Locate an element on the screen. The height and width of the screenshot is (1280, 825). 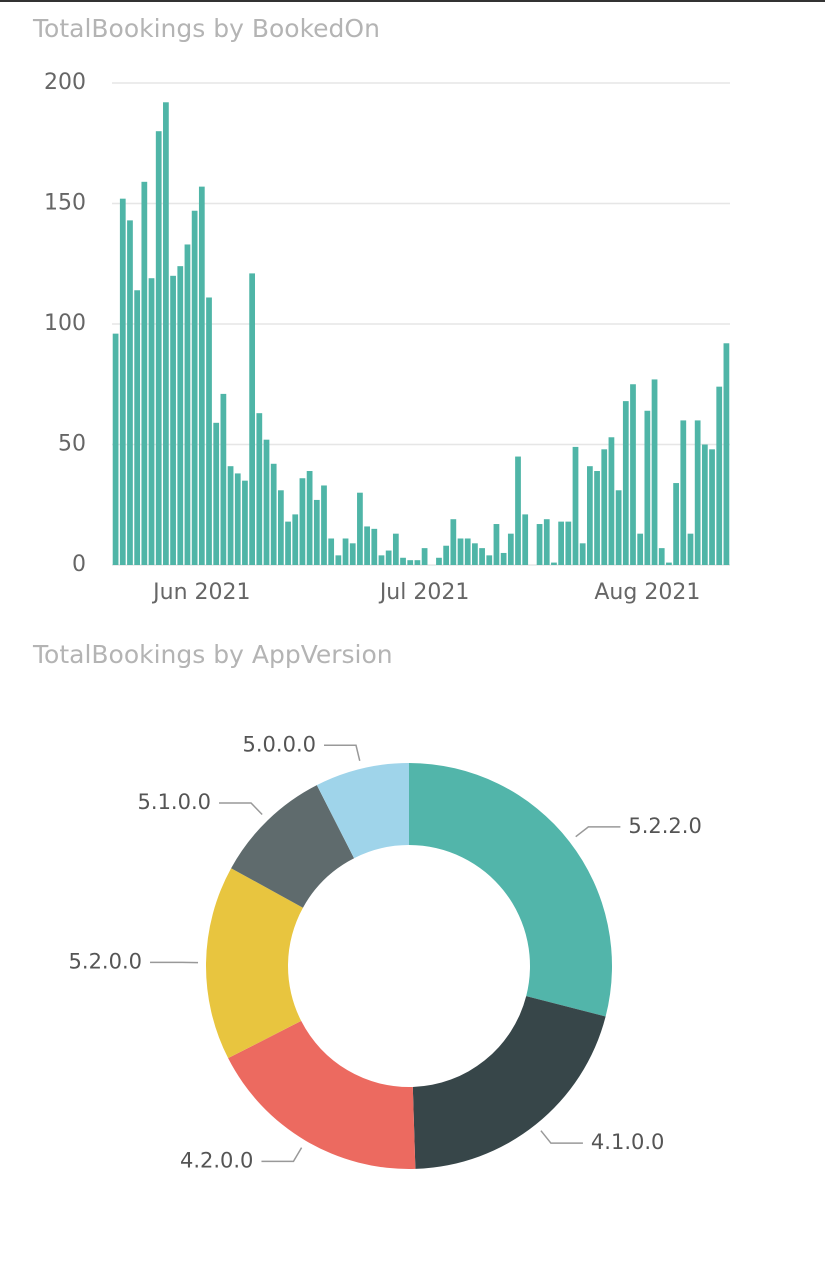
top-border is located at coordinates (412, 1).